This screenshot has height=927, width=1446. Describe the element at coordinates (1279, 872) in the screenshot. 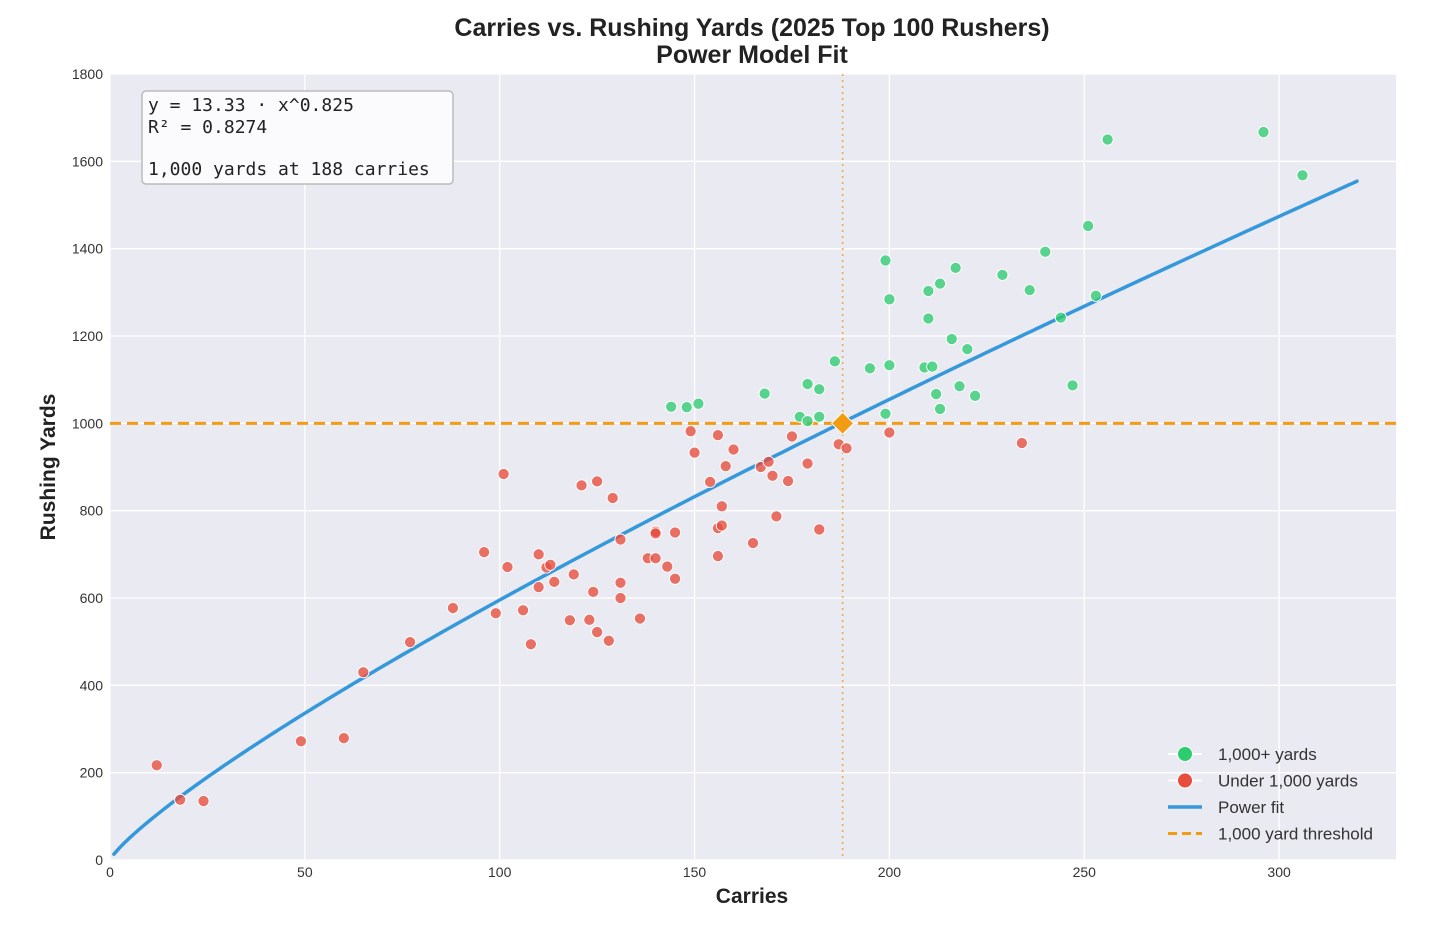

I see `x-tick-label: 300` at that location.